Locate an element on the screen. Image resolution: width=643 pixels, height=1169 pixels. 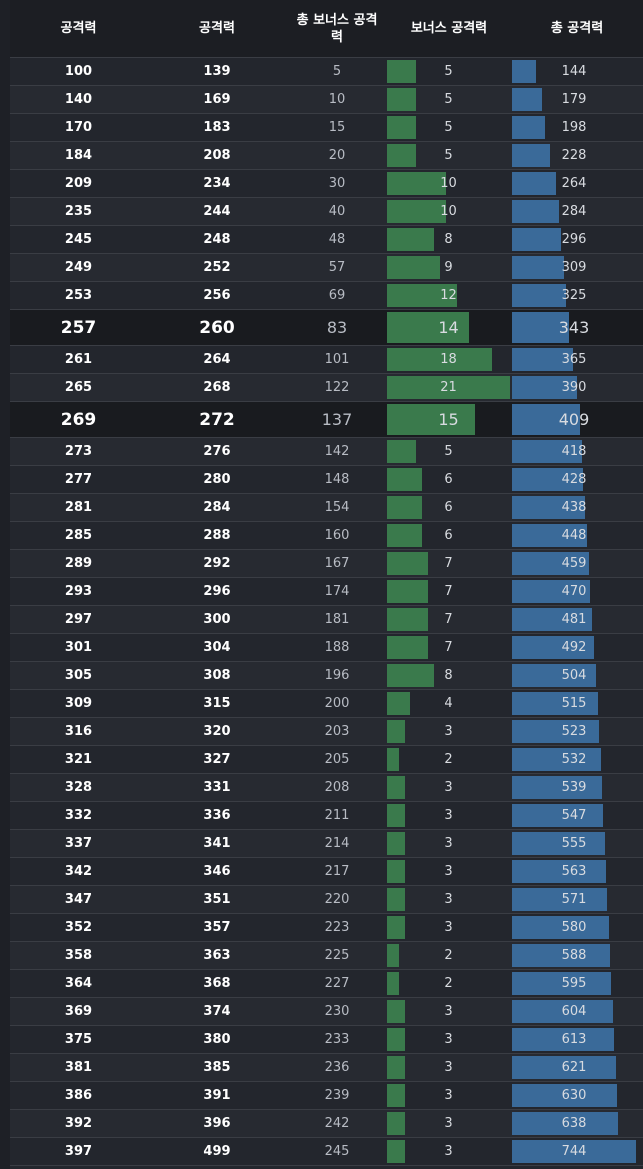
cell-attack-2: 276 is located at coordinates (217, 451).